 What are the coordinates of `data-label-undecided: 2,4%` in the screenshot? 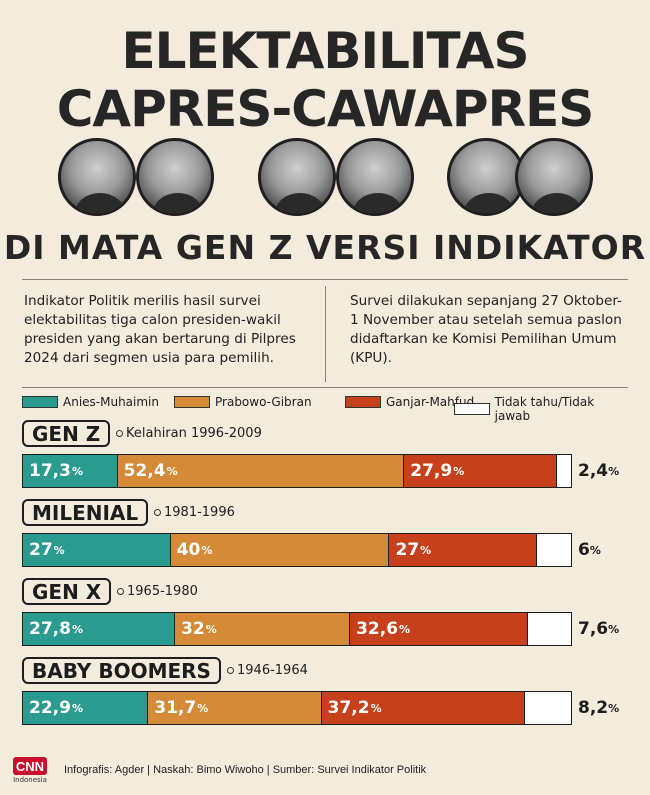 It's located at (598, 471).